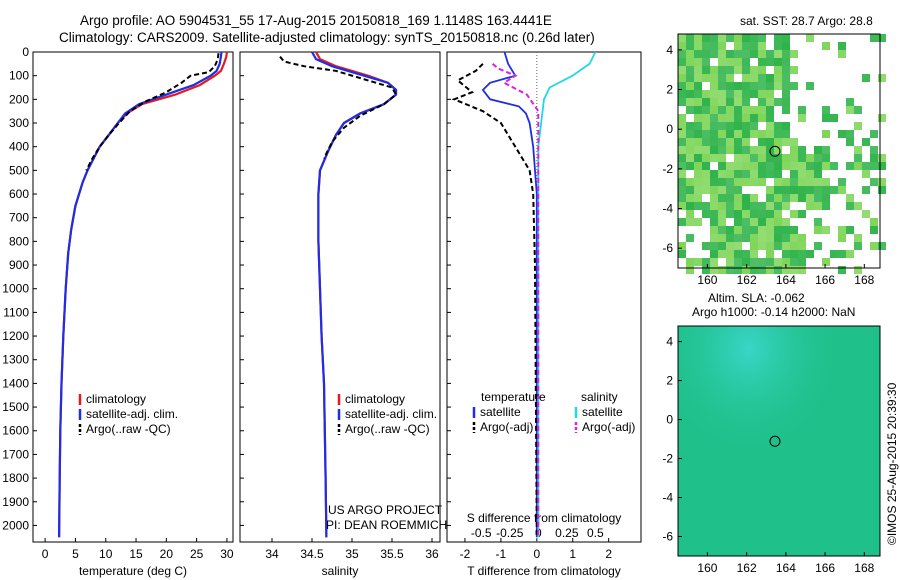 This screenshot has width=900, height=580. What do you see at coordinates (19, 218) in the screenshot?
I see `depth-ytick-label: 700` at bounding box center [19, 218].